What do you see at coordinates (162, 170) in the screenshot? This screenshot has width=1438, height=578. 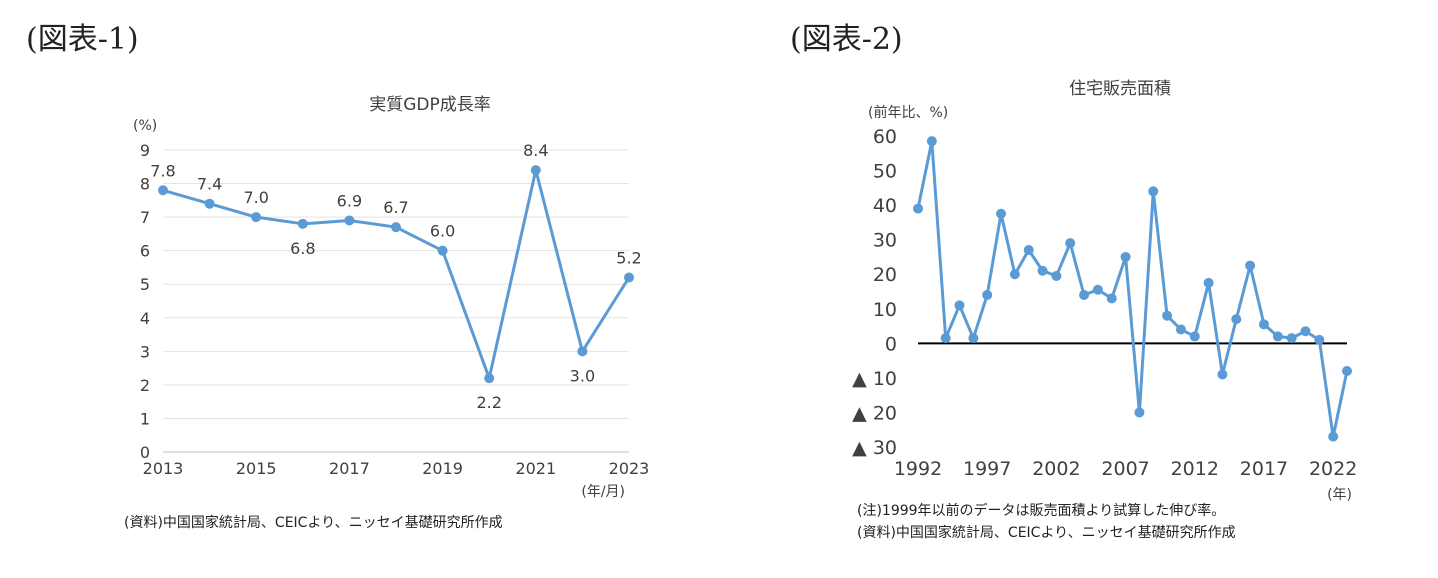 I see `chart1-data-label: 7.8` at bounding box center [162, 170].